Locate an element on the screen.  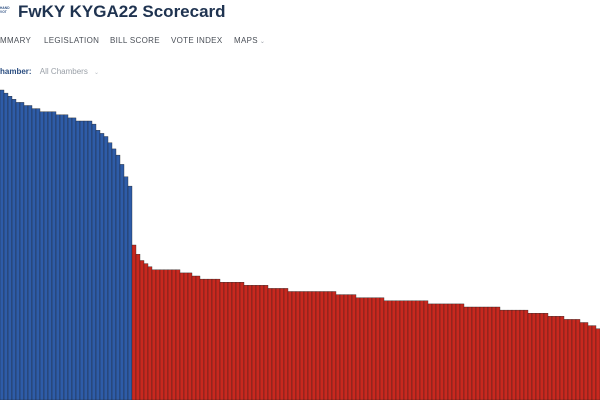
tab-summary: MMARY is located at coordinates (15, 40).